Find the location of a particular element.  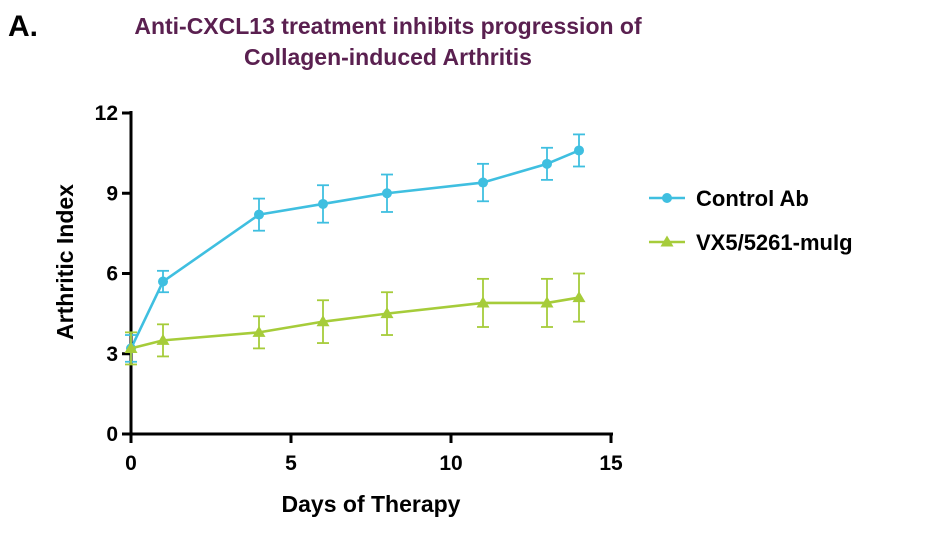

x-tick-label: 0 is located at coordinates (131, 463).